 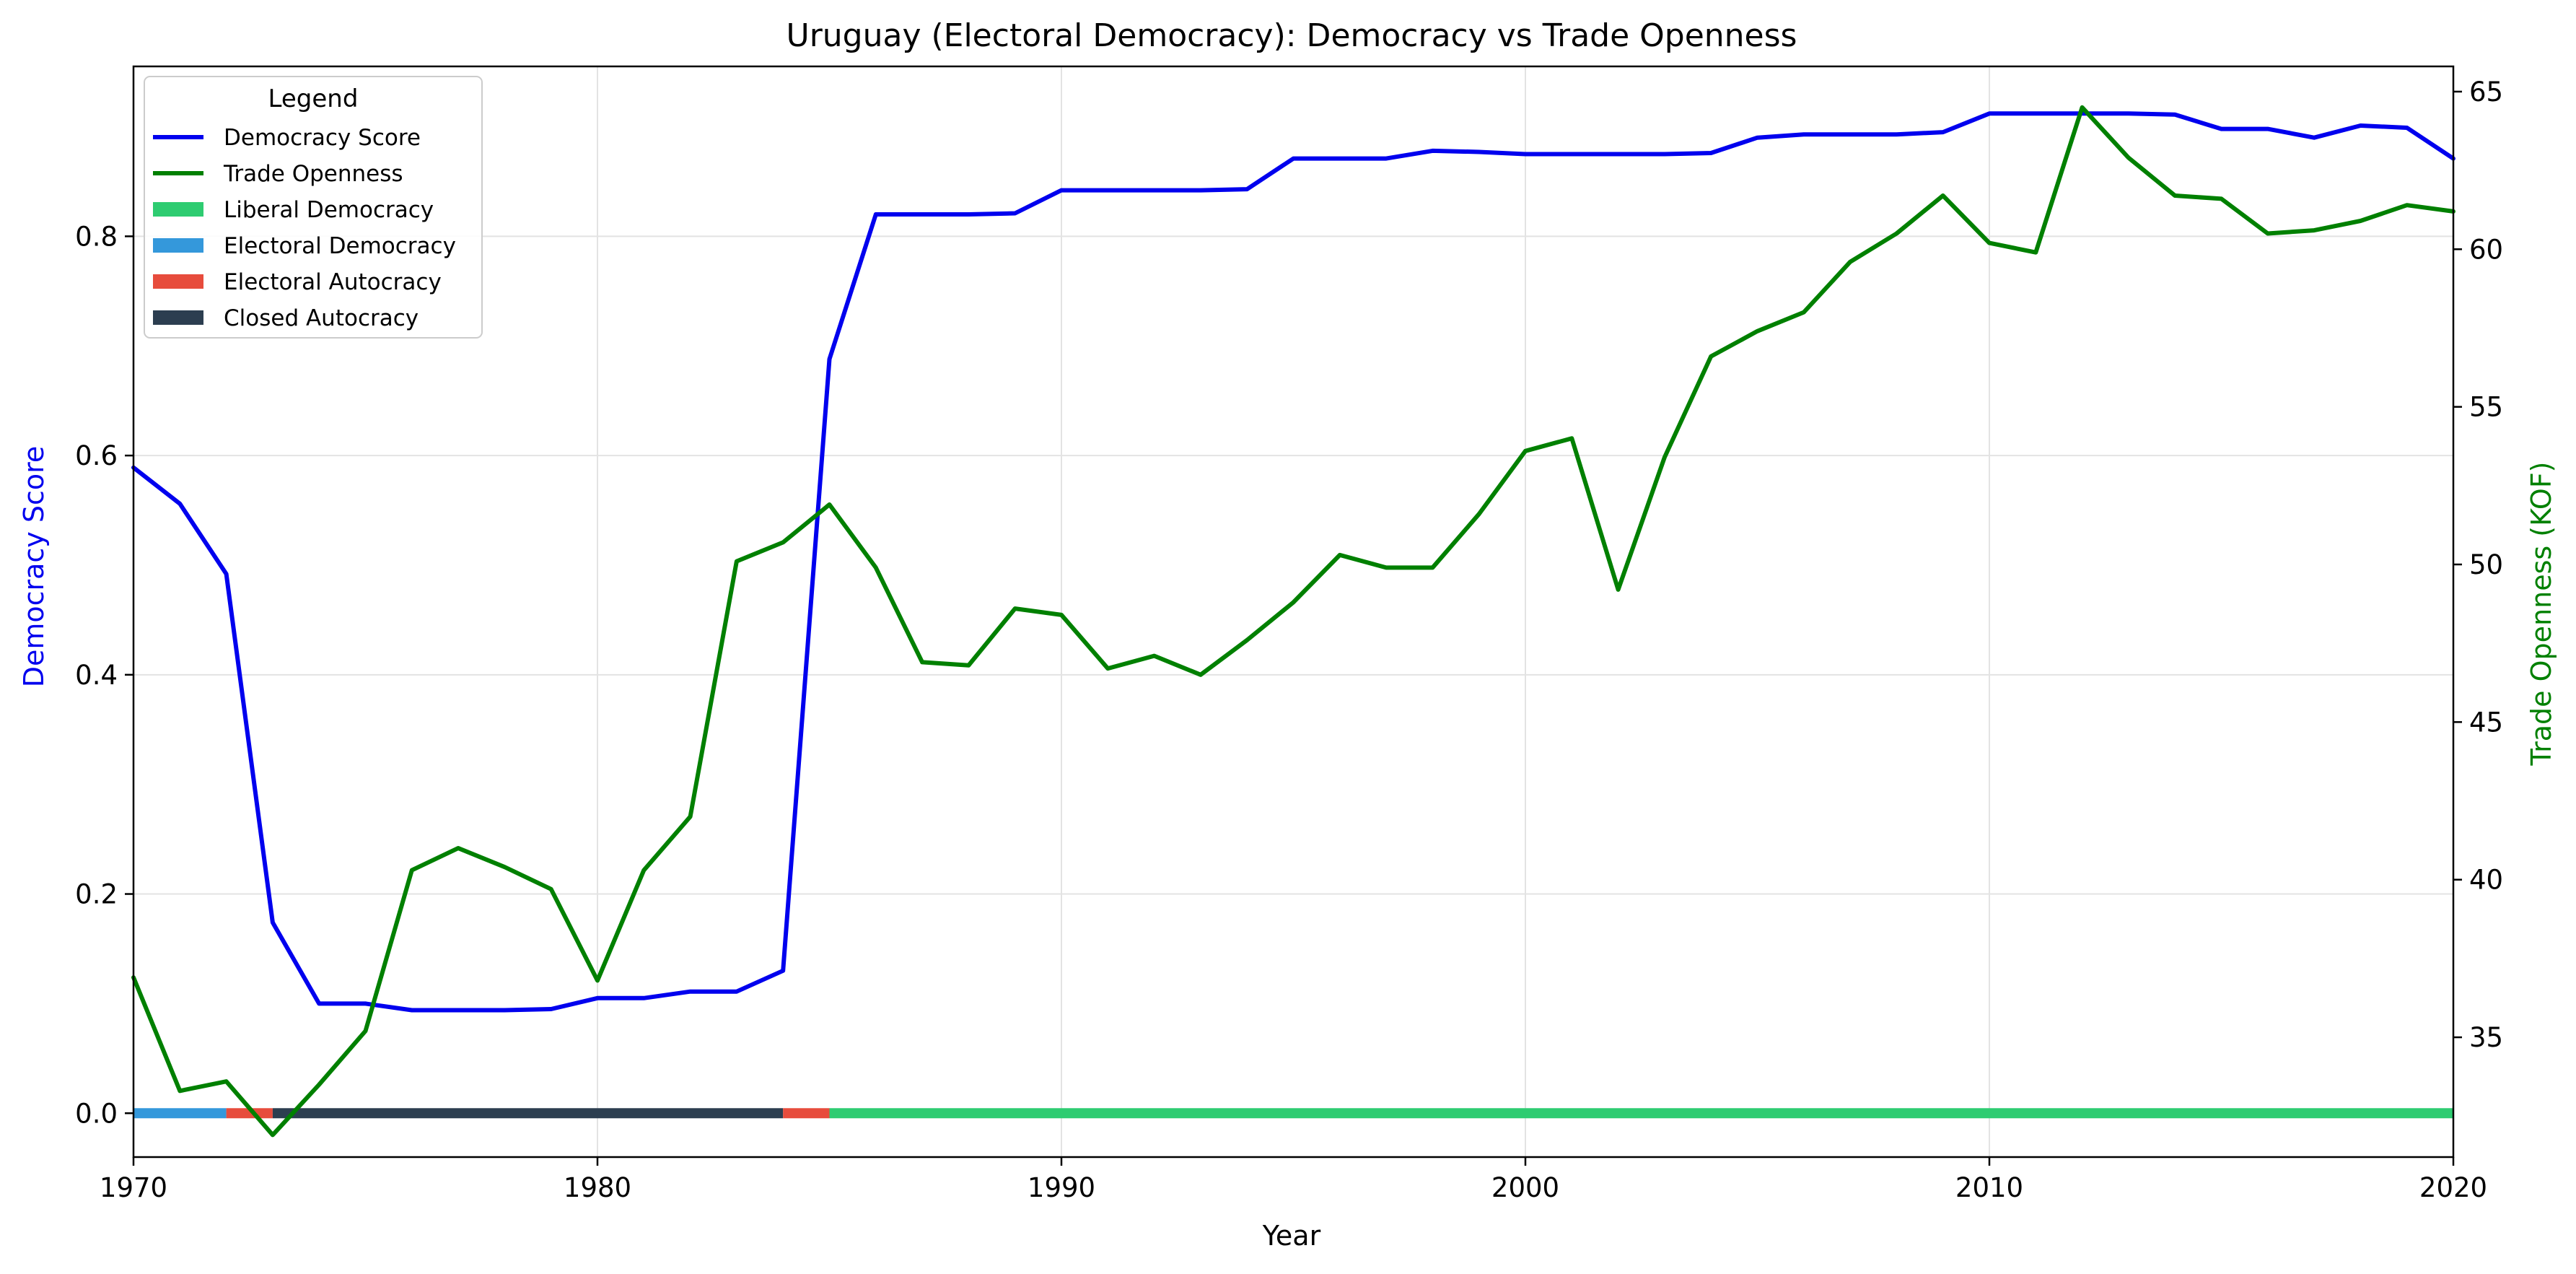 What do you see at coordinates (97, 895) in the screenshot?
I see `y-left-tick-label: 0.2` at bounding box center [97, 895].